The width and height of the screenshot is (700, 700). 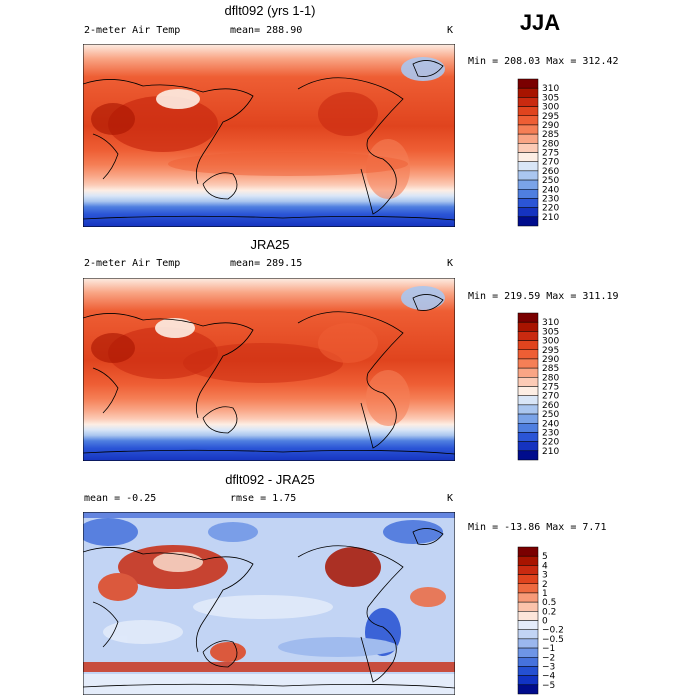 I want to click on panel-1-mean-label: mean= 288.90, so click(x=266, y=30).